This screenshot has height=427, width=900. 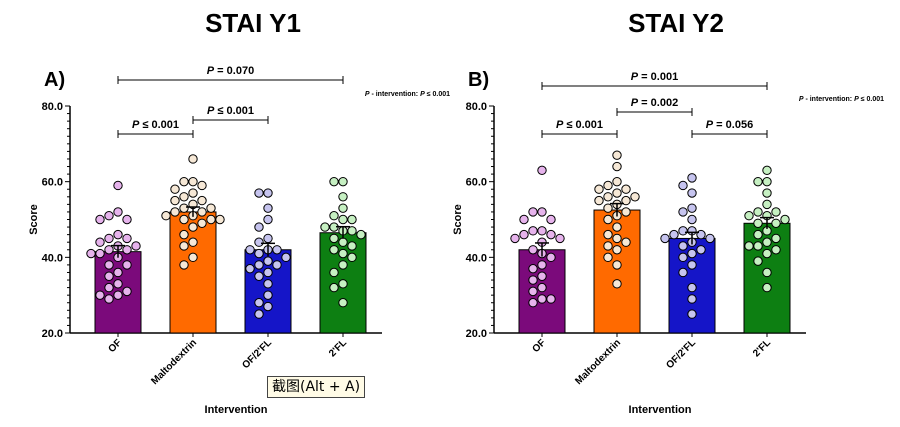 I want to click on x-tick-label: 2'FL, so click(x=762, y=348).